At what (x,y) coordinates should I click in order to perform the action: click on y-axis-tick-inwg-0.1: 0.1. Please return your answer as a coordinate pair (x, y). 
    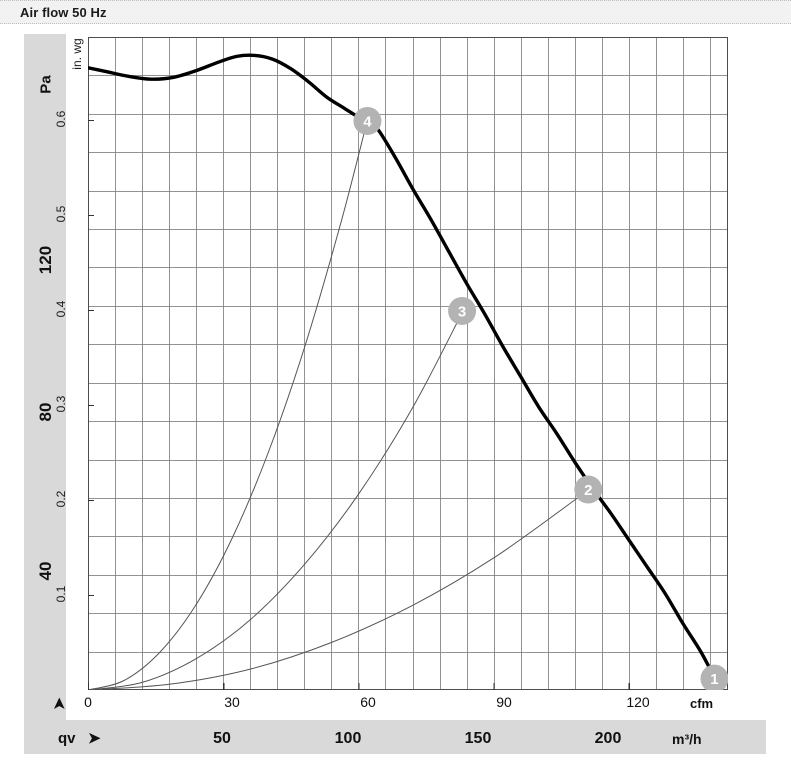
    Looking at the image, I should click on (61, 594).